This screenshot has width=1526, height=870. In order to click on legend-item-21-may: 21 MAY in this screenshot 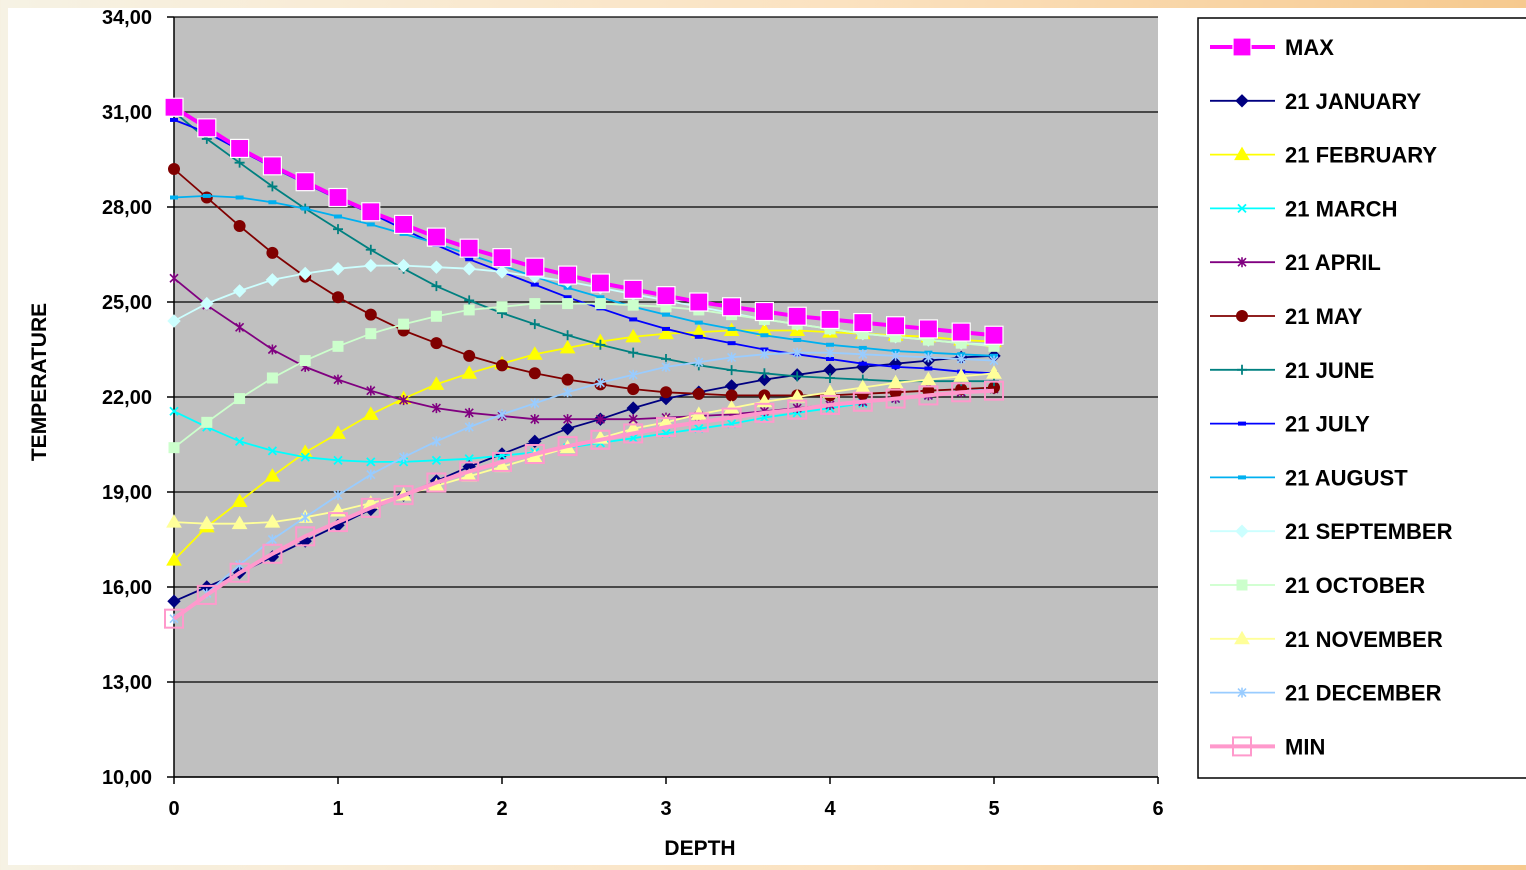, I will do `click(1286, 316)`.